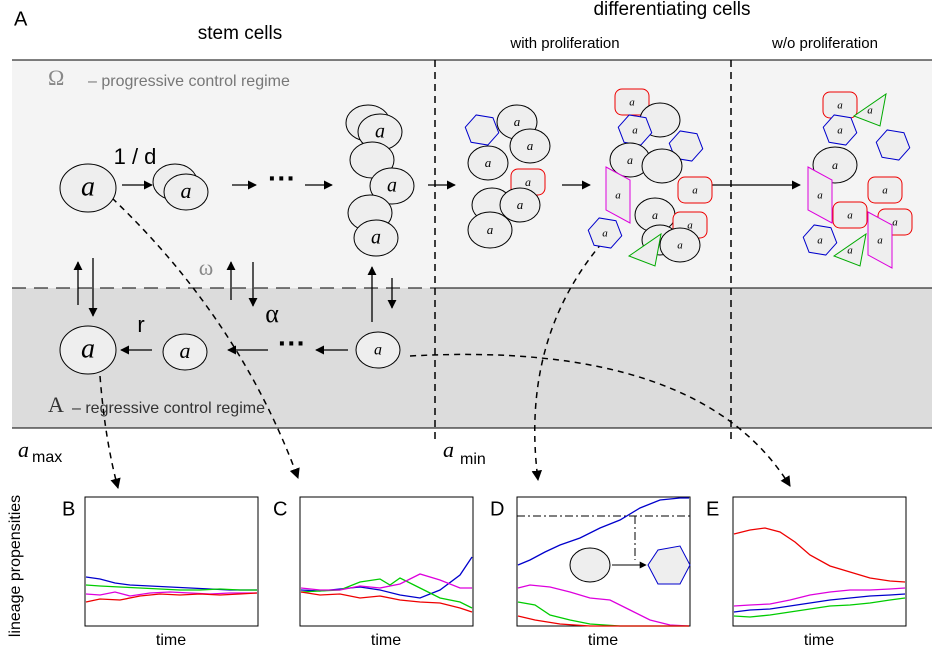  Describe the element at coordinates (272, 313) in the screenshot. I see `rate-label: α` at that location.